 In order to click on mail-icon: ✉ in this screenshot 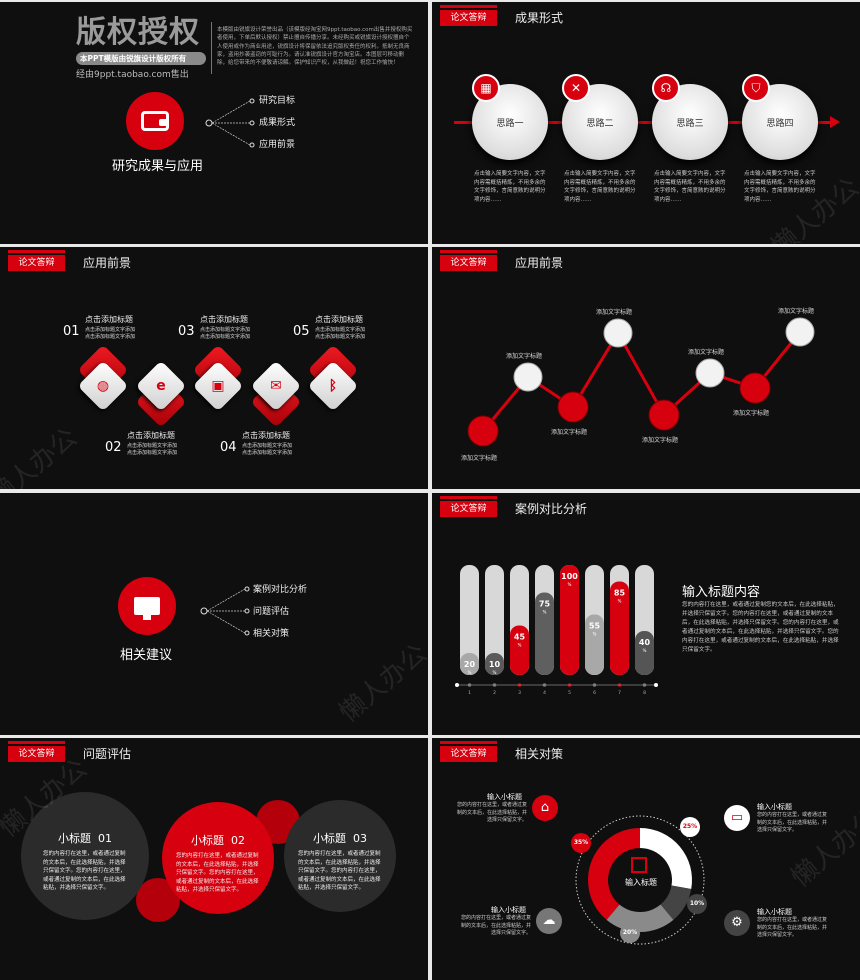, I will do `click(276, 386)`.